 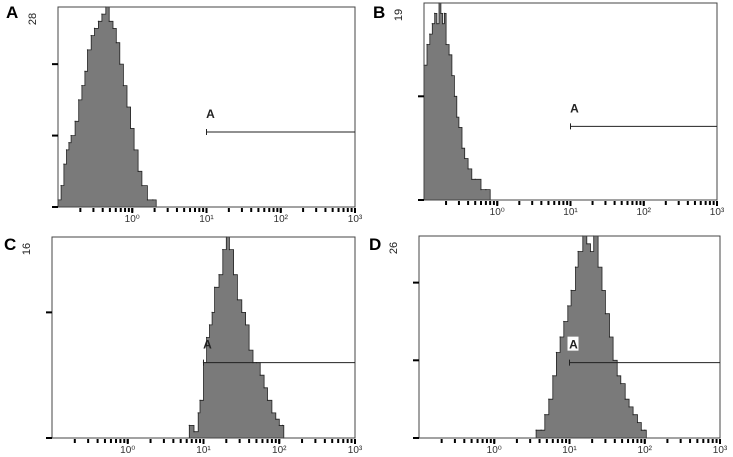 I want to click on y-max-label: 19, so click(x=399, y=15).